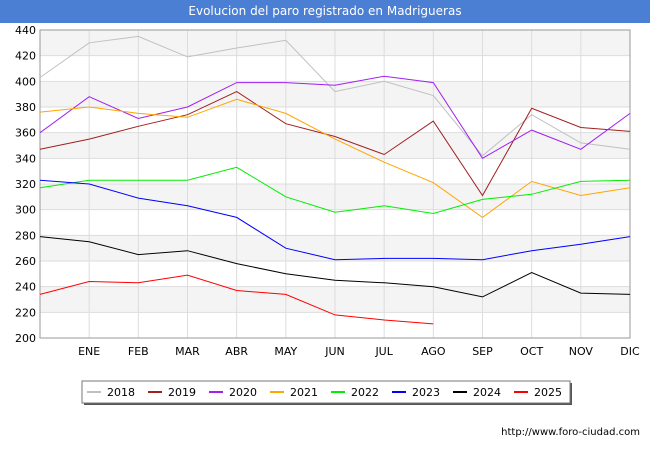 The height and width of the screenshot is (450, 650). What do you see at coordinates (426, 392) in the screenshot?
I see `legend-label: 2023` at bounding box center [426, 392].